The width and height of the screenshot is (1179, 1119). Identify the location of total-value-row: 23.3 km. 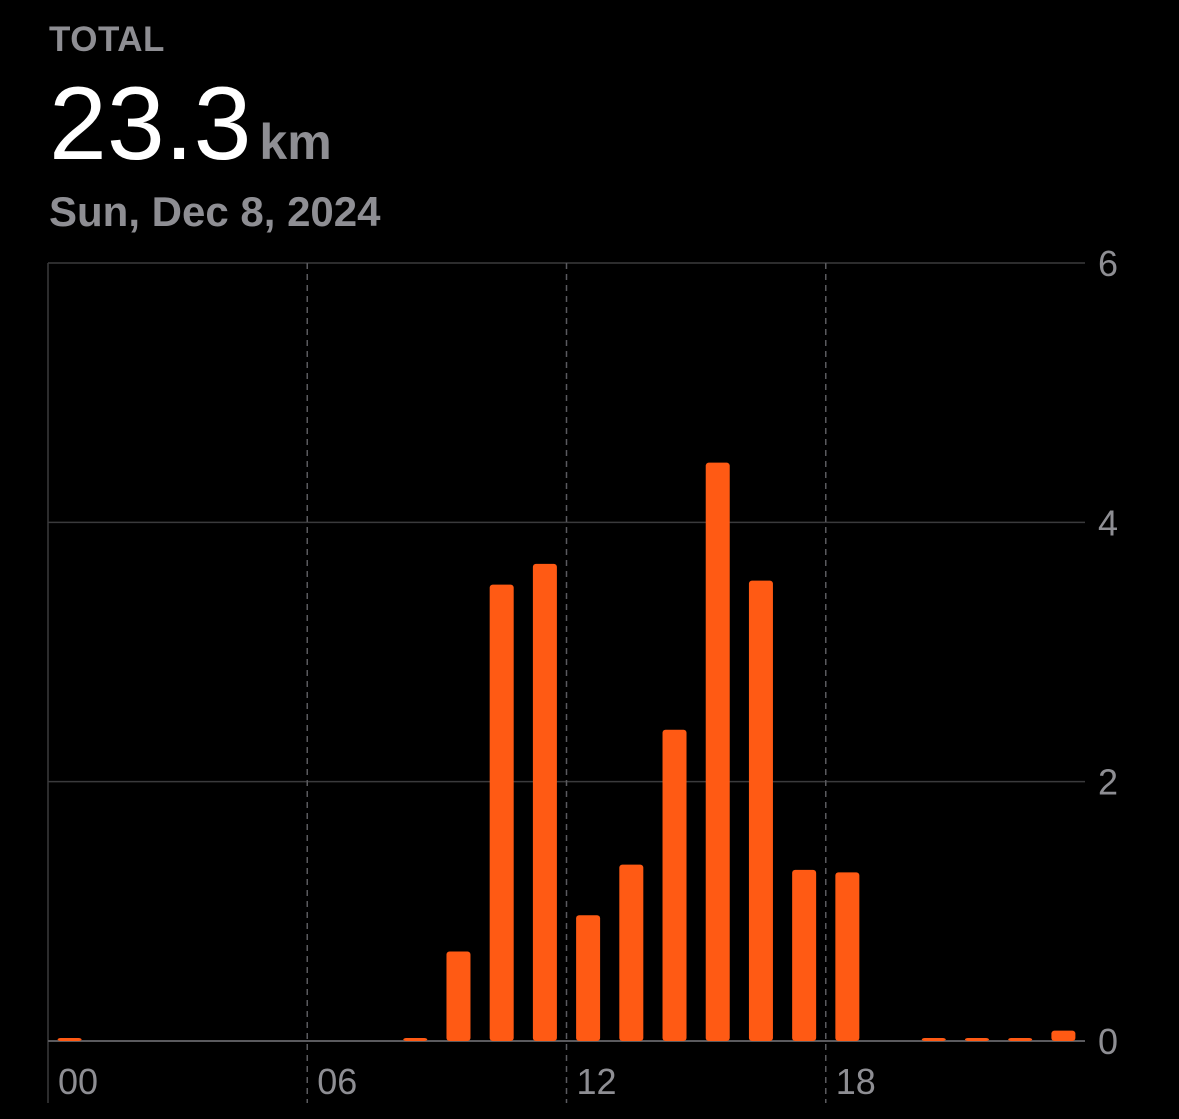
(190, 124).